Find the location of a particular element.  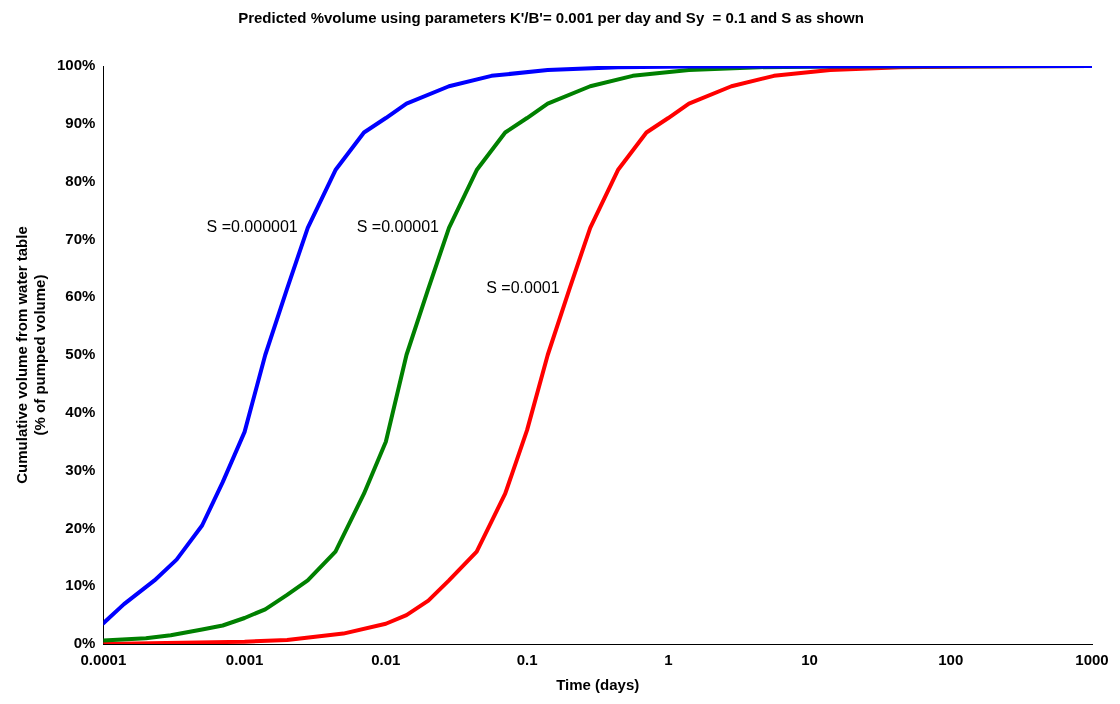

y-tick-label: 60% is located at coordinates (80, 296).